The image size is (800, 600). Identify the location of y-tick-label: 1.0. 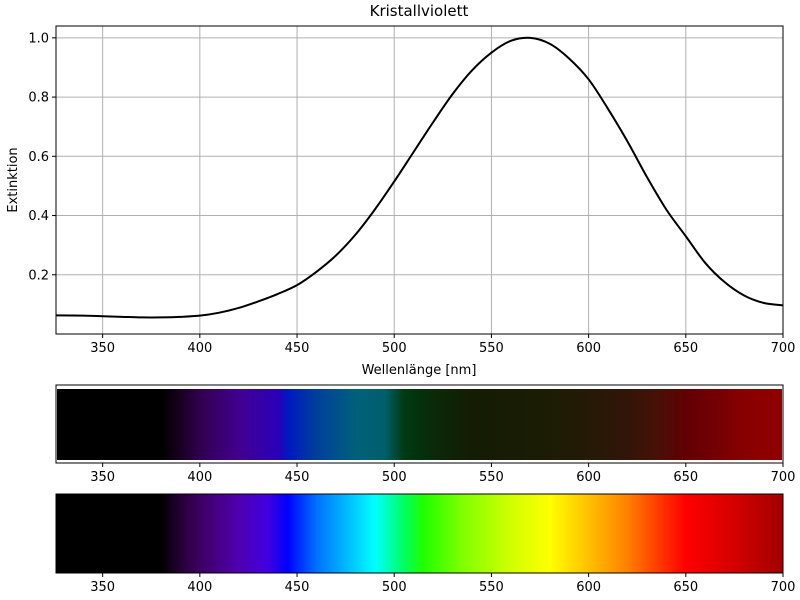
(38, 38).